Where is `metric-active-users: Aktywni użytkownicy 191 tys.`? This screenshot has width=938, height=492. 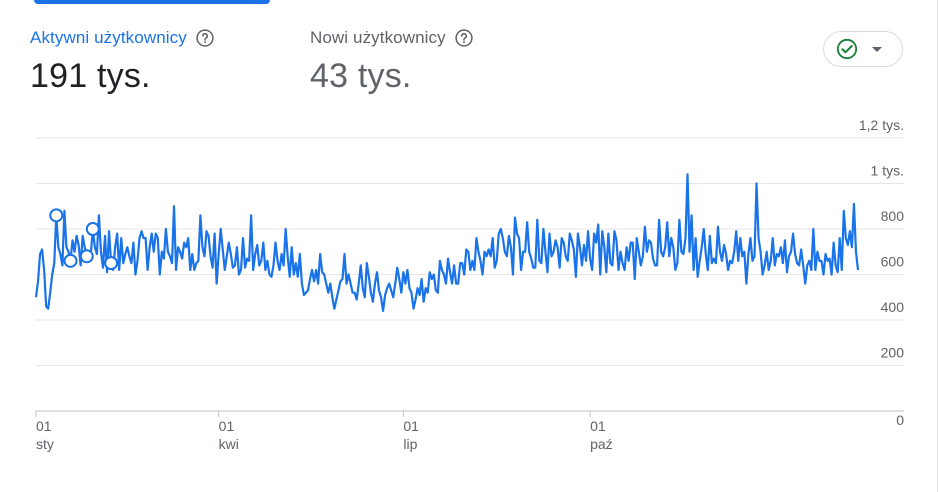 metric-active-users: Aktywni użytkownicy 191 tys. is located at coordinates (122, 61).